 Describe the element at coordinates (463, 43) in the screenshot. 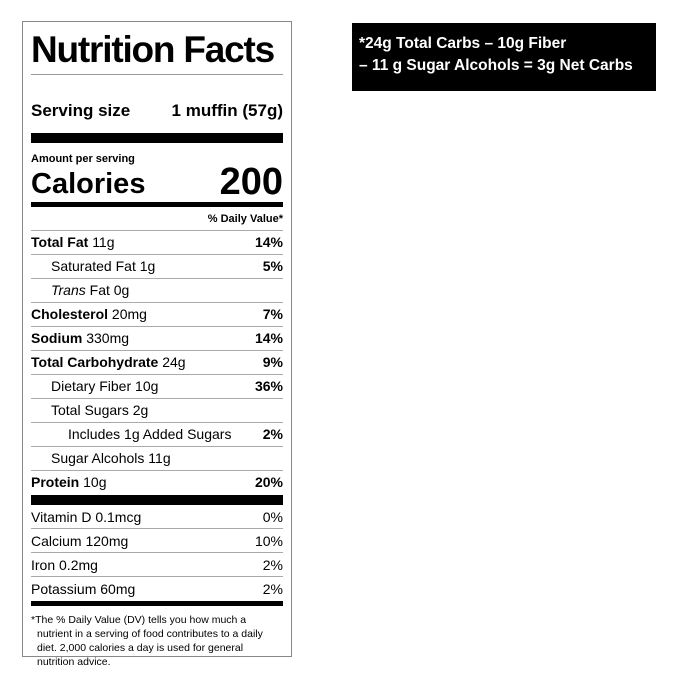

I see `net-carbs-line-1: *24g Total Carbs – 10g Fiber` at that location.